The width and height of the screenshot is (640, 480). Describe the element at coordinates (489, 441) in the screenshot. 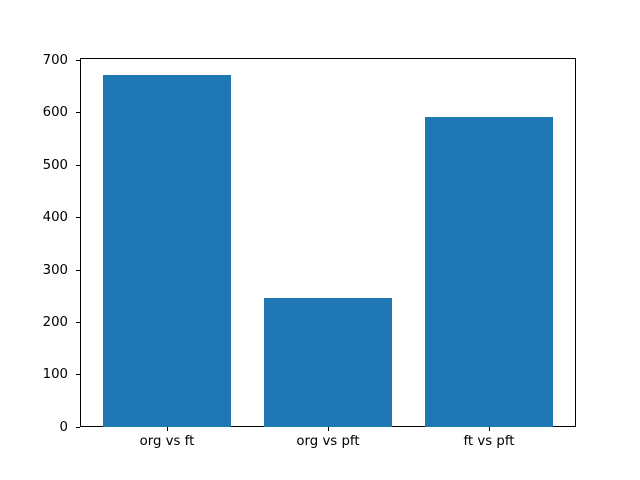

I see `x-tick-label: ft vs pft` at that location.